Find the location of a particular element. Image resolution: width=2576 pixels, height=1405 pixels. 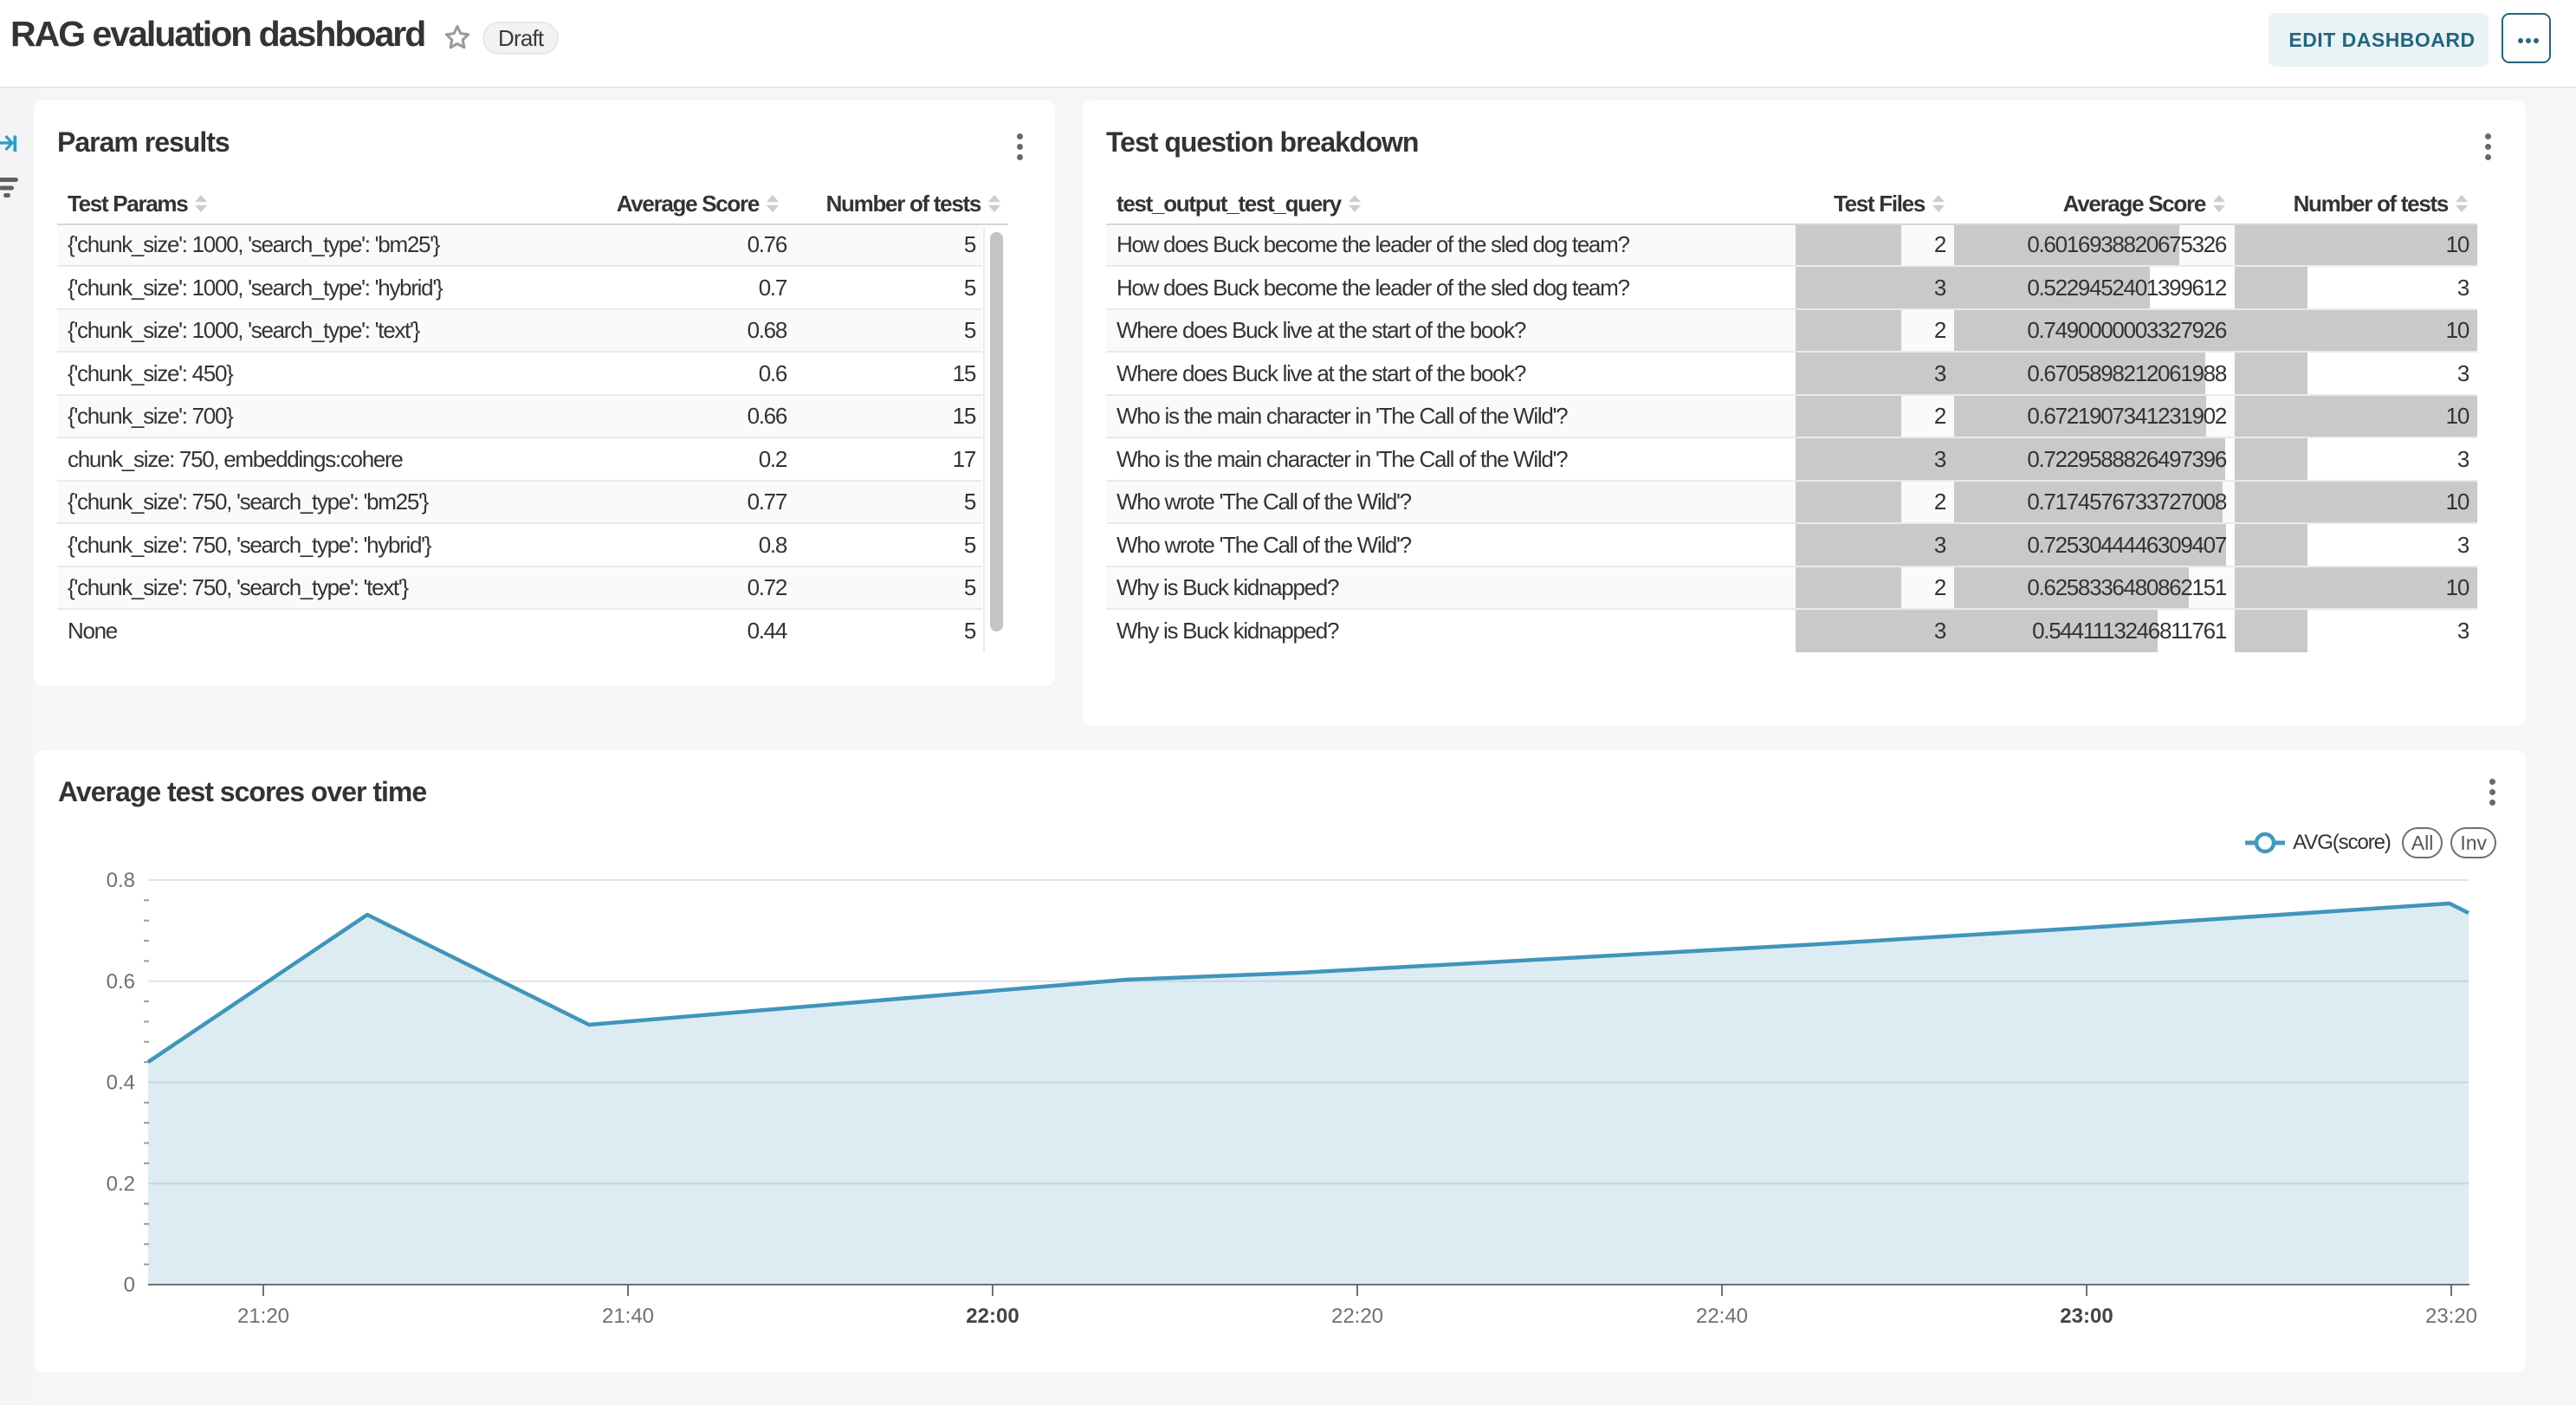

svg-text: 0.4 is located at coordinates (121, 1083).